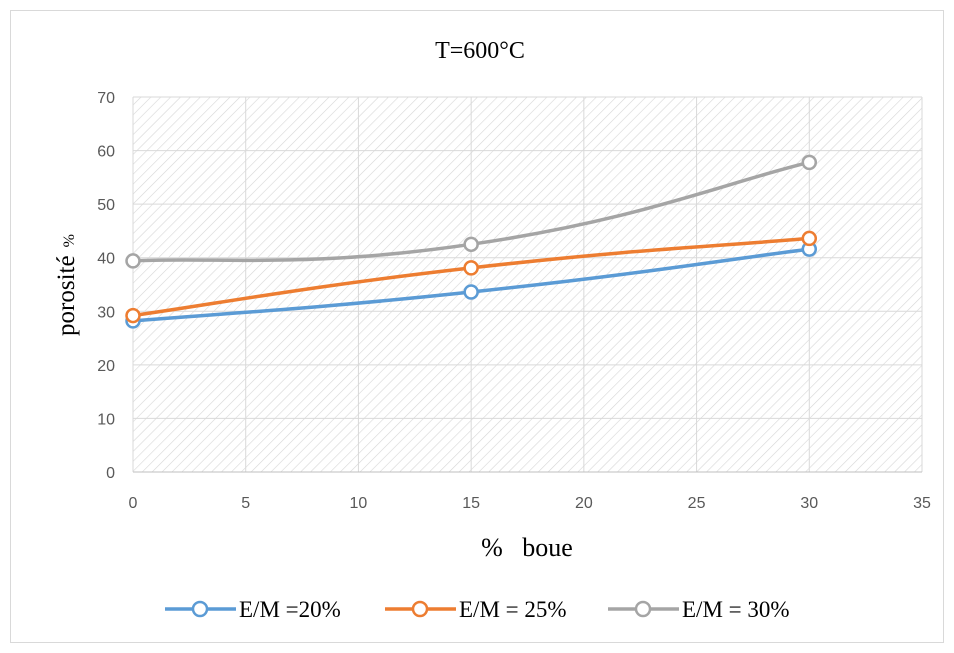  Describe the element at coordinates (106, 366) in the screenshot. I see `y-tick-label: 20` at that location.